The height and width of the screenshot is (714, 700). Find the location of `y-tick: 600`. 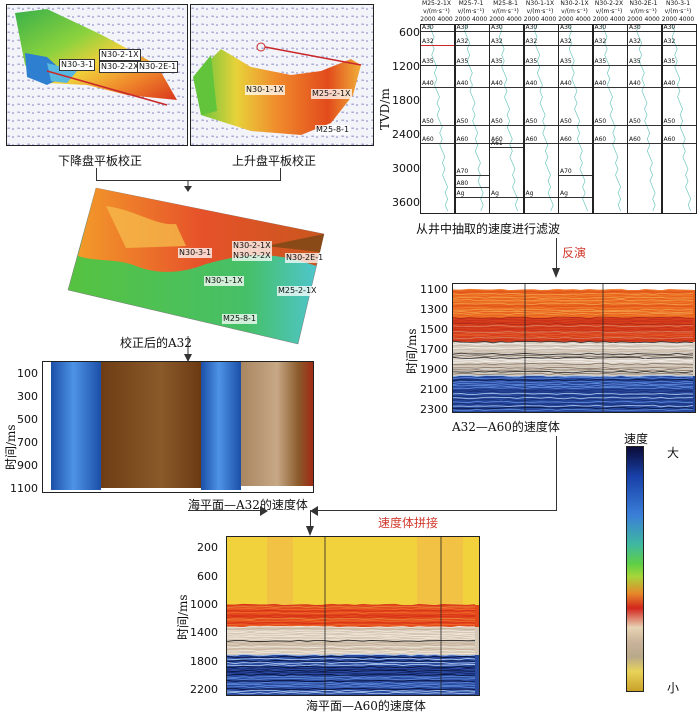

y-tick: 600 is located at coordinates (207, 576).